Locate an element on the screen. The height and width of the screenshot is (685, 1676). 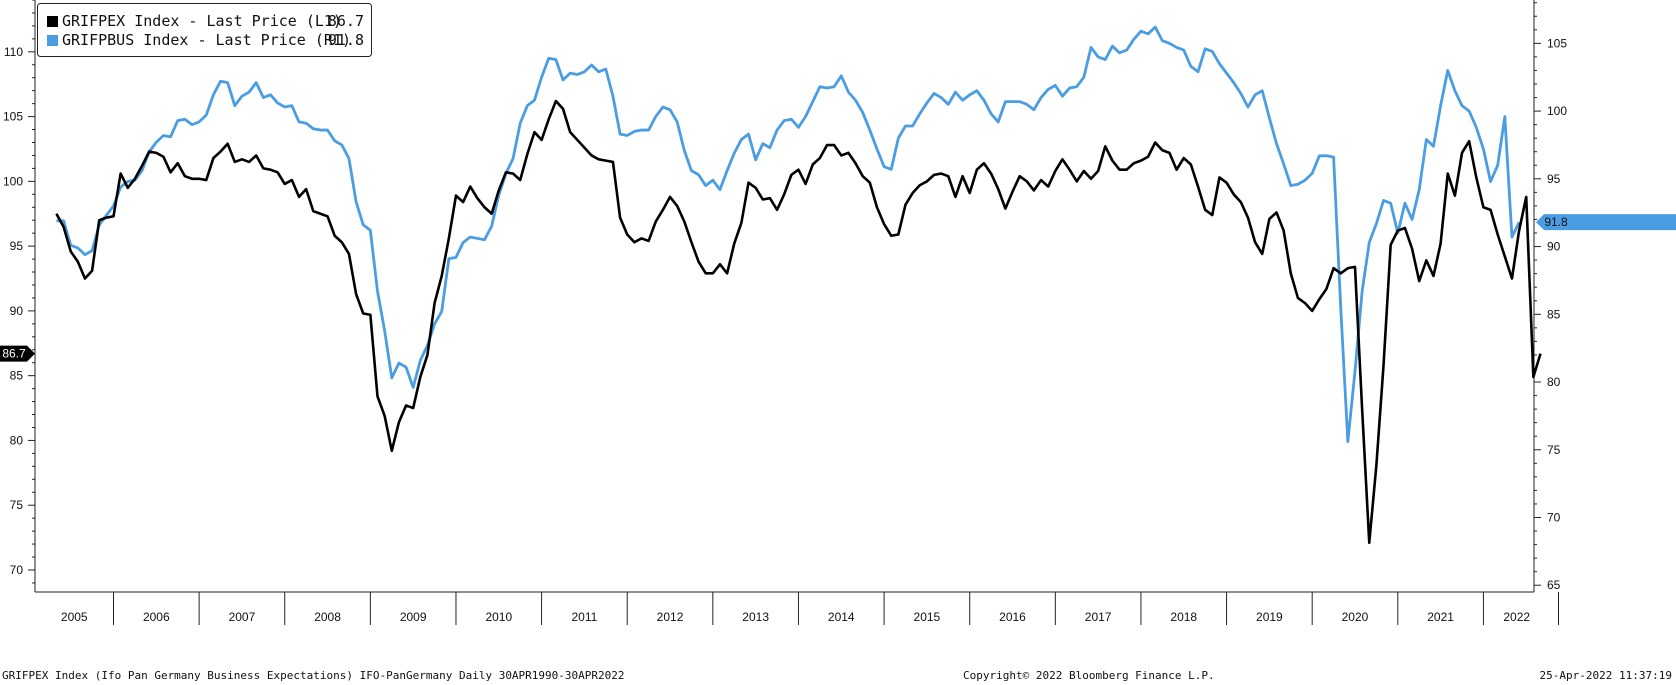
footer-copyright: Copyright© 2022 Bloomberg Finance L.P. is located at coordinates (1089, 675).